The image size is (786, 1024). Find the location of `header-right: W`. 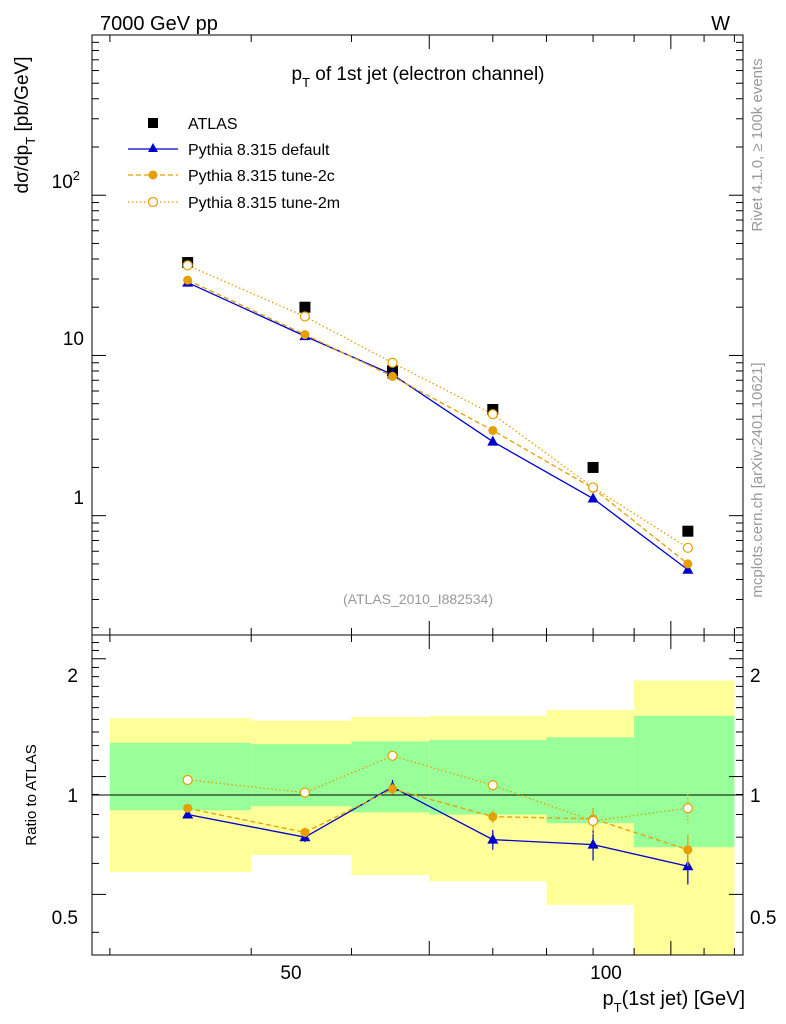

header-right: W is located at coordinates (720, 24).